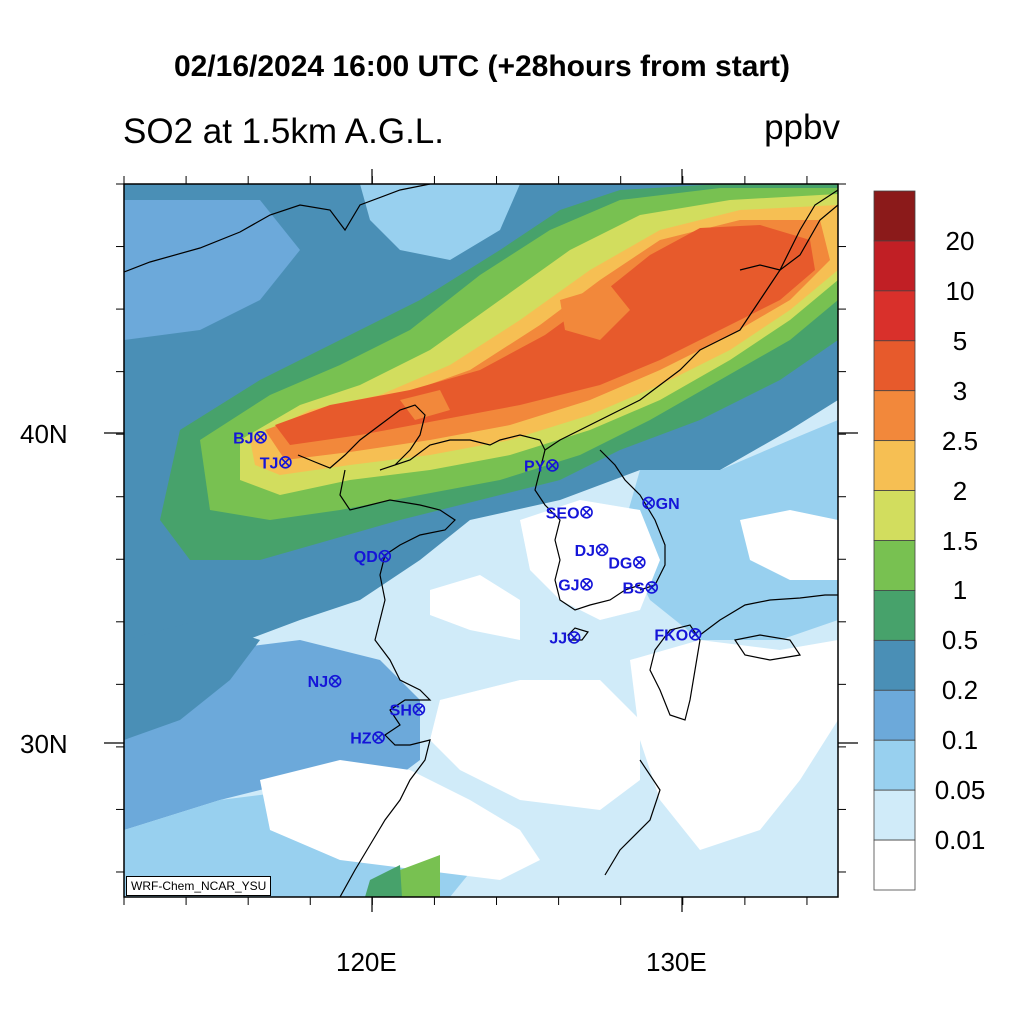 The height and width of the screenshot is (1024, 1024). What do you see at coordinates (595, 312) in the screenshot?
I see `field-2.5-patch` at bounding box center [595, 312].